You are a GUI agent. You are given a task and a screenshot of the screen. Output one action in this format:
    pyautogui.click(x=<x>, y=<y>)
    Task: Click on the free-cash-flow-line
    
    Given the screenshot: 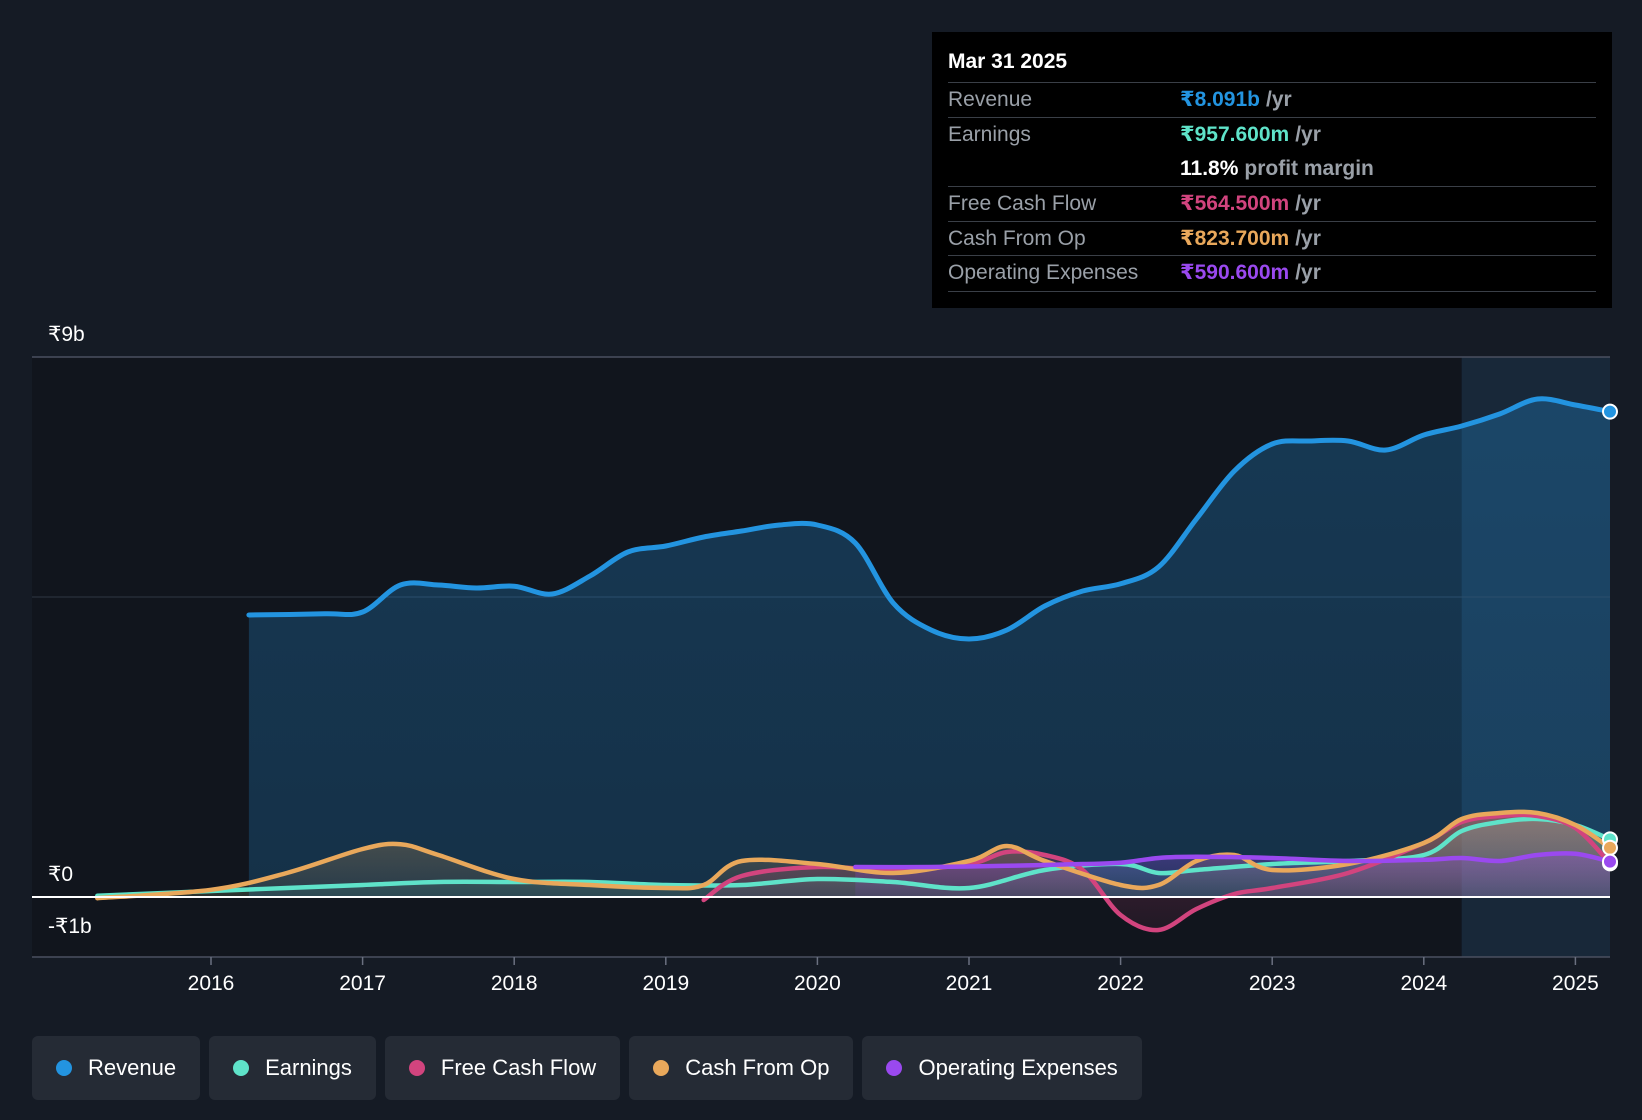 What is the action you would take?
    pyautogui.click(x=1157, y=872)
    